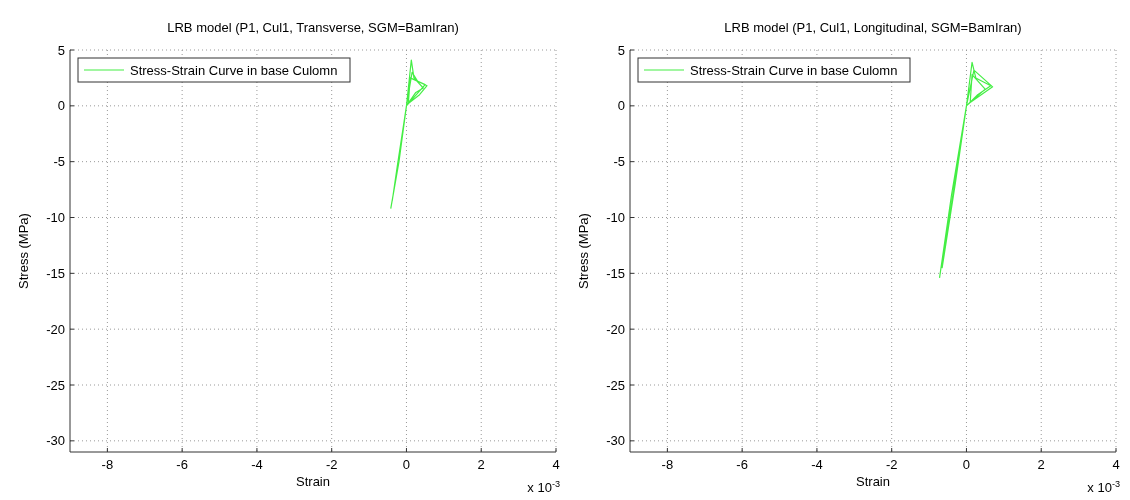 The height and width of the screenshot is (500, 1130). Describe the element at coordinates (873, 27) in the screenshot. I see `chart-title: LRB model (P1, Cul1, Longitudinal, SGM=BamIran)` at that location.